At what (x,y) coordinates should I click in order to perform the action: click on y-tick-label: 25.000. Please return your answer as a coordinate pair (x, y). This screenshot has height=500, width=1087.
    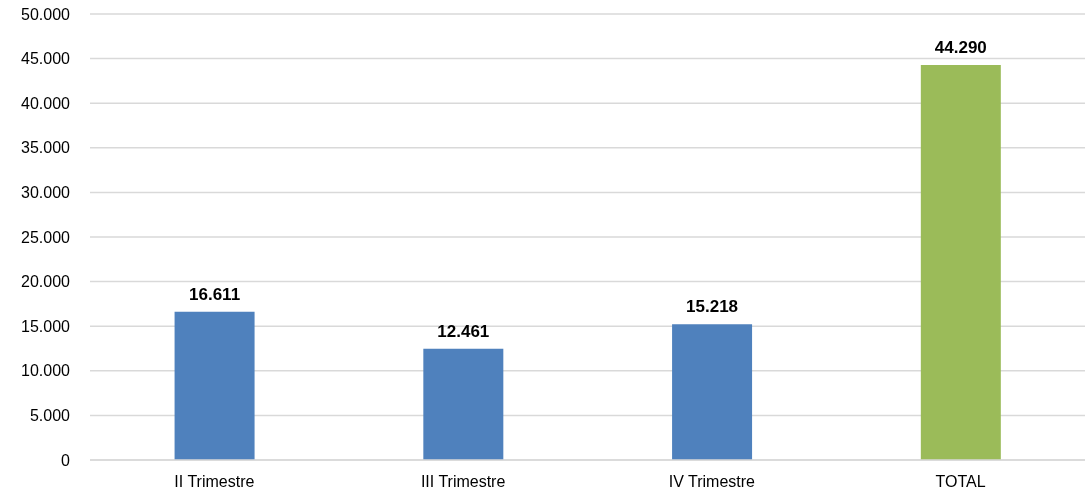
    Looking at the image, I should click on (46, 237).